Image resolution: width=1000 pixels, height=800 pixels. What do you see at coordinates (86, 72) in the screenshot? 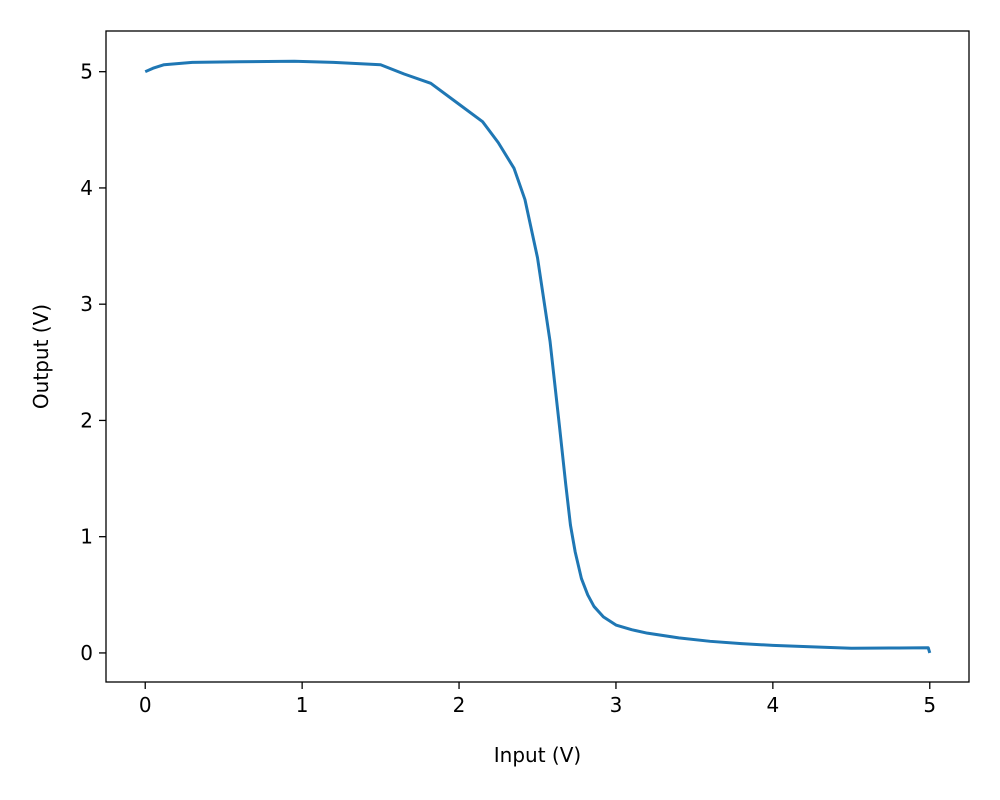
I see `y-tick-label: 5` at bounding box center [86, 72].